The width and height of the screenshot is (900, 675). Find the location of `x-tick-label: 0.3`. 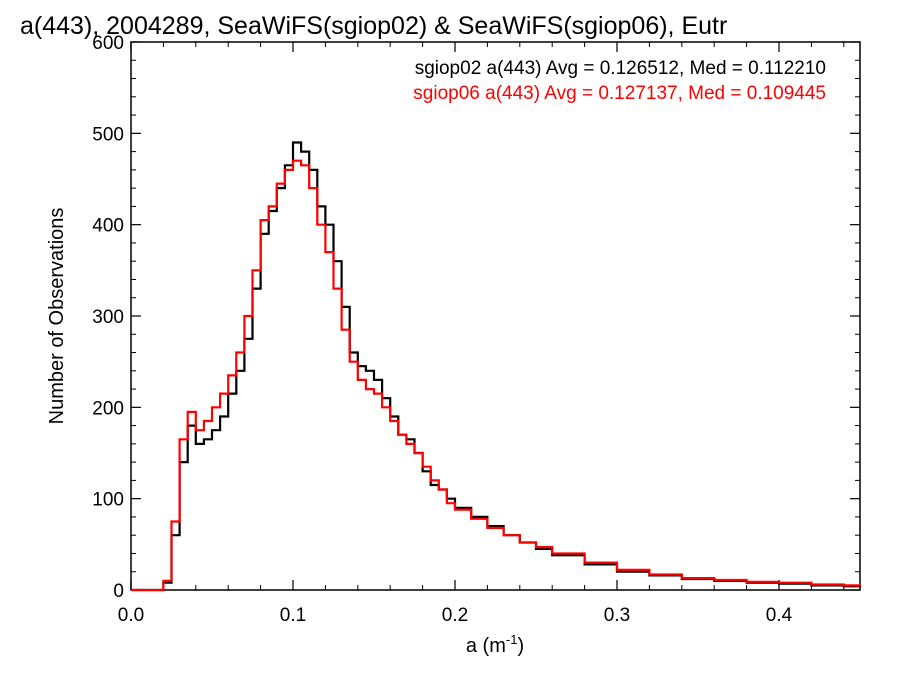

x-tick-label: 0.3 is located at coordinates (617, 615).